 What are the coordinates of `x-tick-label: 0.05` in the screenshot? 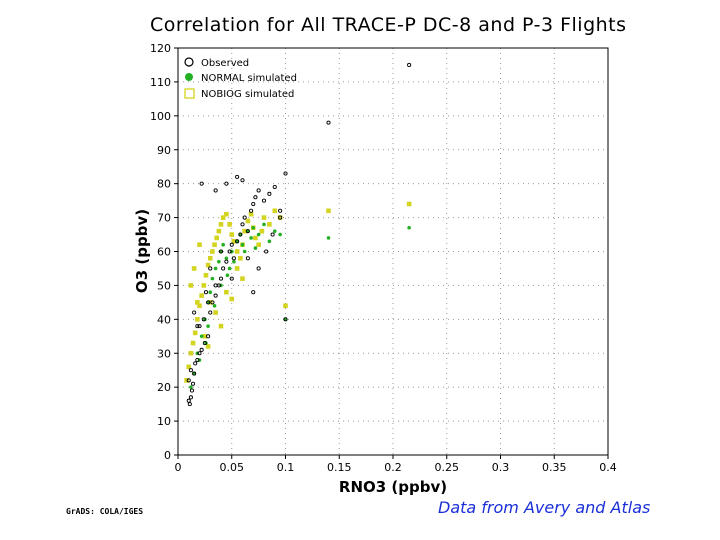 It's located at (232, 467).